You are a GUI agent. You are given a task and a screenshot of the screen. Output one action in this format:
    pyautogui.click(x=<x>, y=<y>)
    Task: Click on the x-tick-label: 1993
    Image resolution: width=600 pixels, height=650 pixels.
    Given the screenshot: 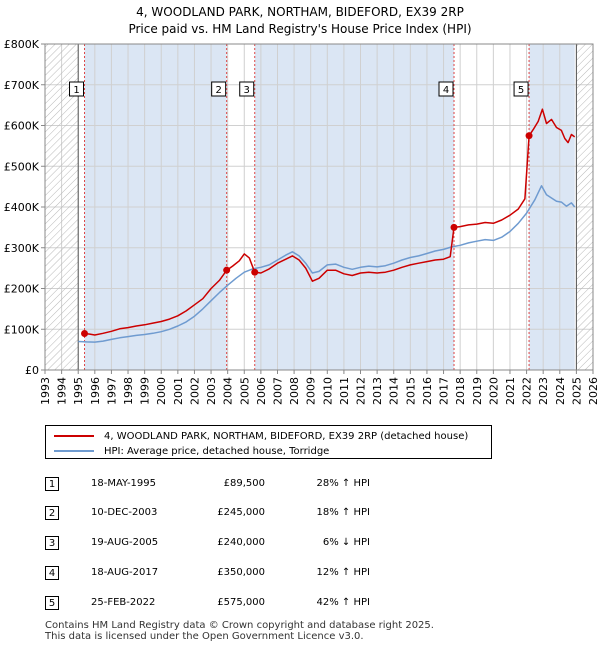 What is the action you would take?
    pyautogui.click(x=45, y=391)
    